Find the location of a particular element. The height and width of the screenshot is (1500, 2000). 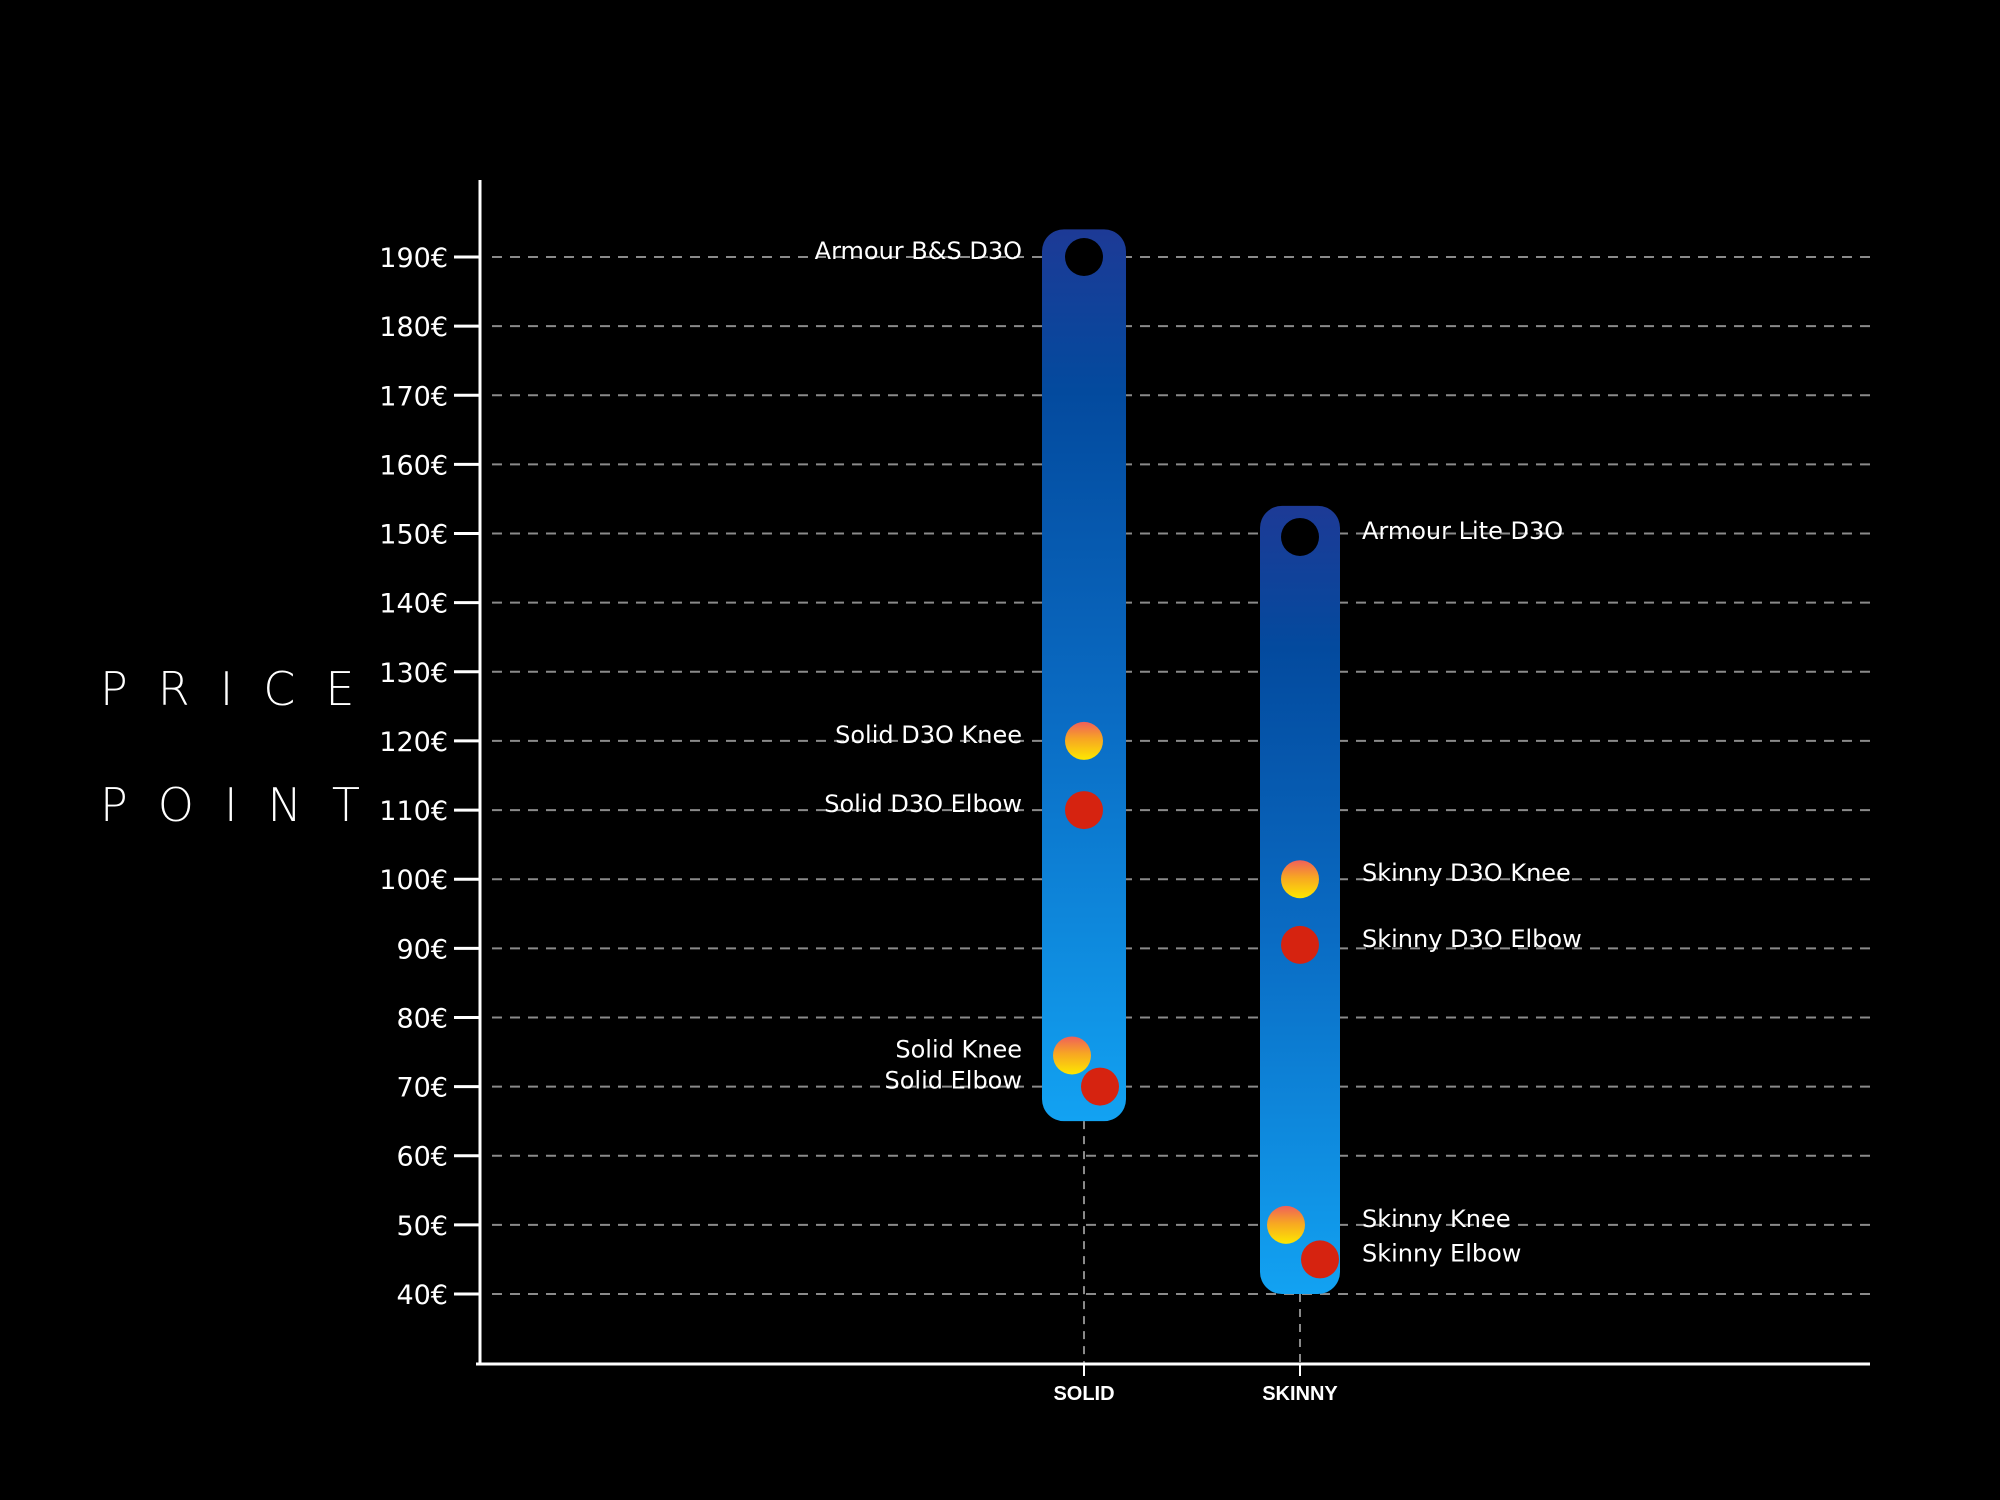

y-tick-label-190: 190€ is located at coordinates (413, 258).